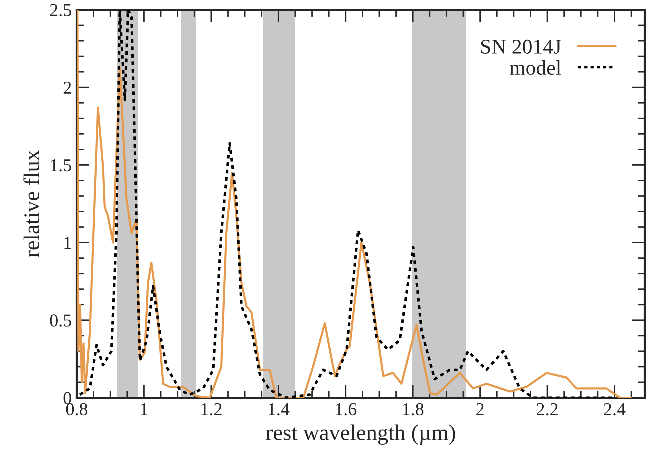 This screenshot has height=464, width=646. Describe the element at coordinates (346, 409) in the screenshot. I see `x-tick-label: 1.6` at that location.